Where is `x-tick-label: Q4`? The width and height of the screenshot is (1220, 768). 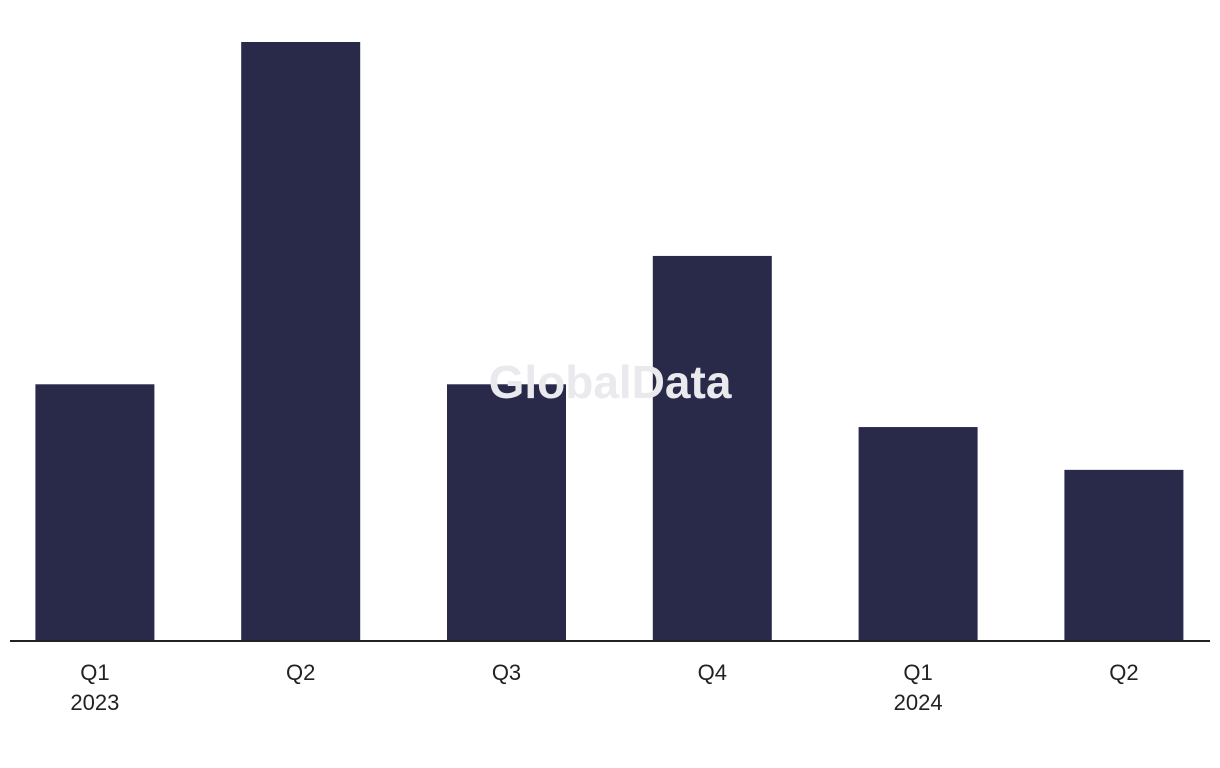
x-tick-label: Q4 is located at coordinates (712, 672).